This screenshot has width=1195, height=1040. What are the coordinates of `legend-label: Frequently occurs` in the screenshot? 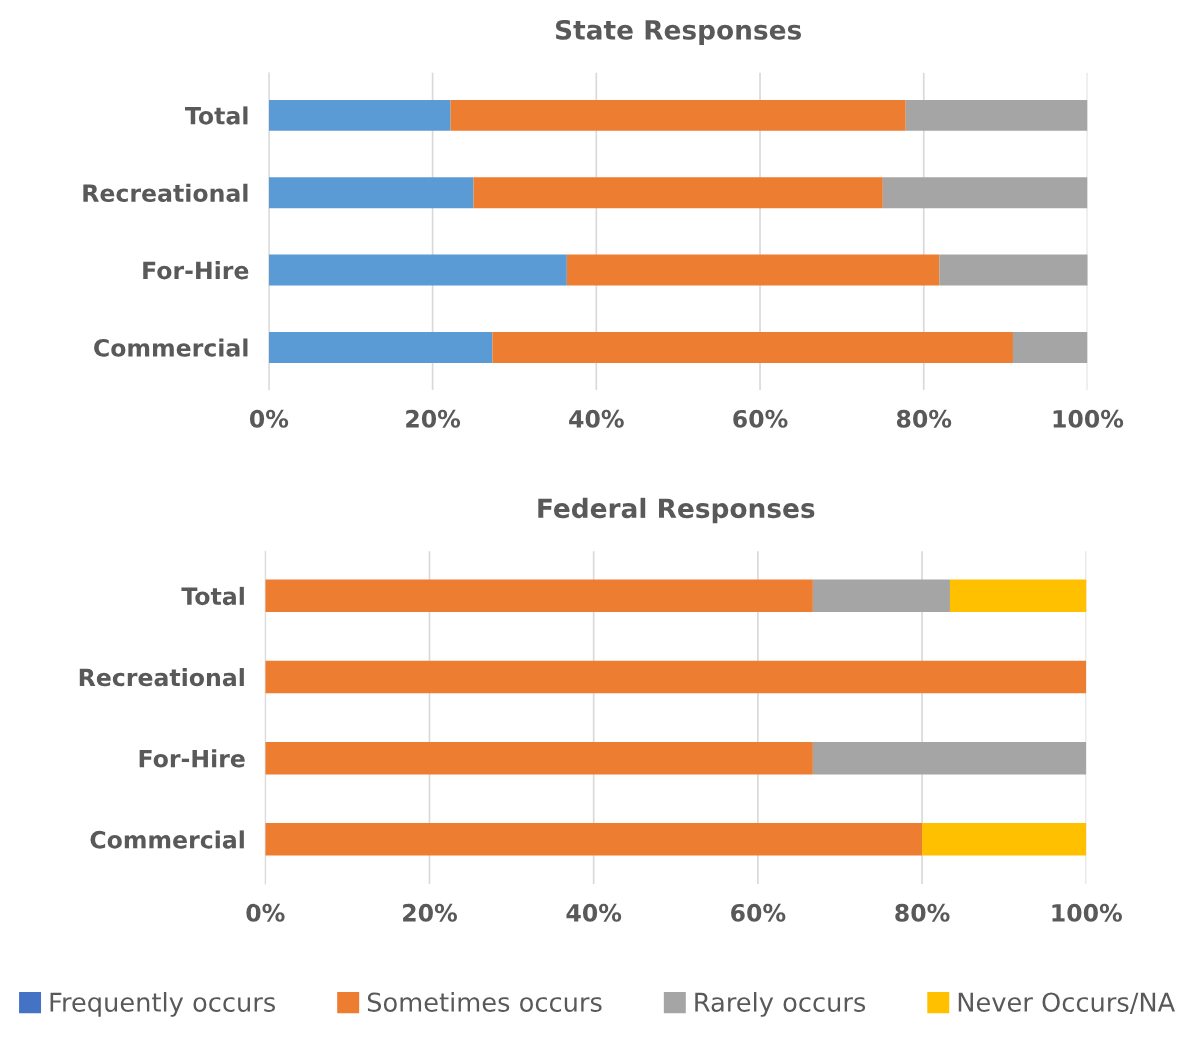 It's located at (162, 1004).